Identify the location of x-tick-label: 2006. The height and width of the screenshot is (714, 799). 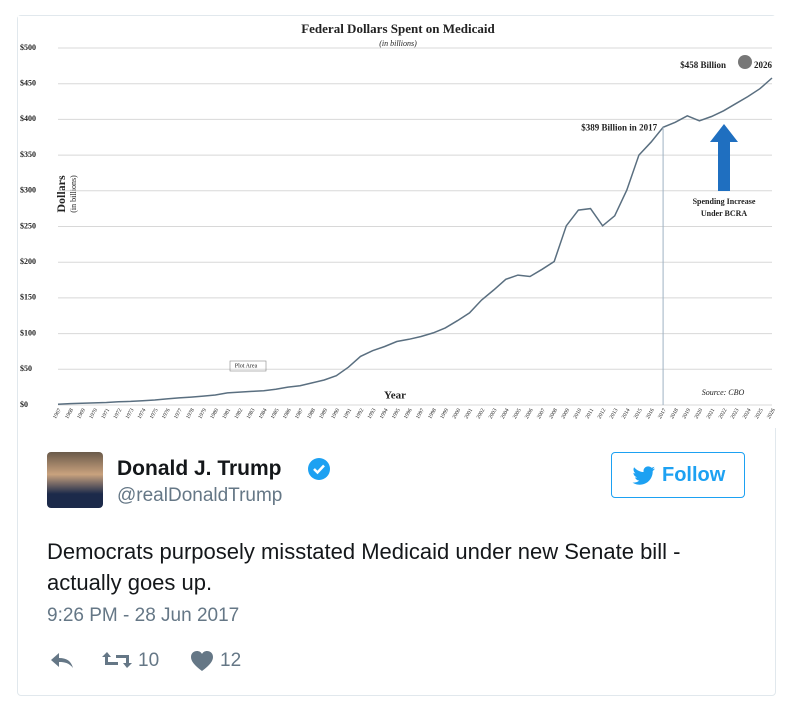
(529, 413).